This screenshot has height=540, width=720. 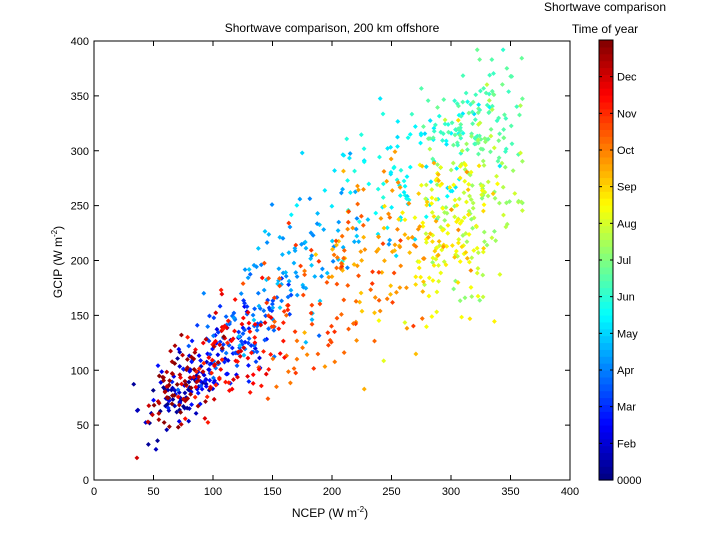 I want to click on y-axis-label-main: GCIP (W m, so click(x=58, y=267).